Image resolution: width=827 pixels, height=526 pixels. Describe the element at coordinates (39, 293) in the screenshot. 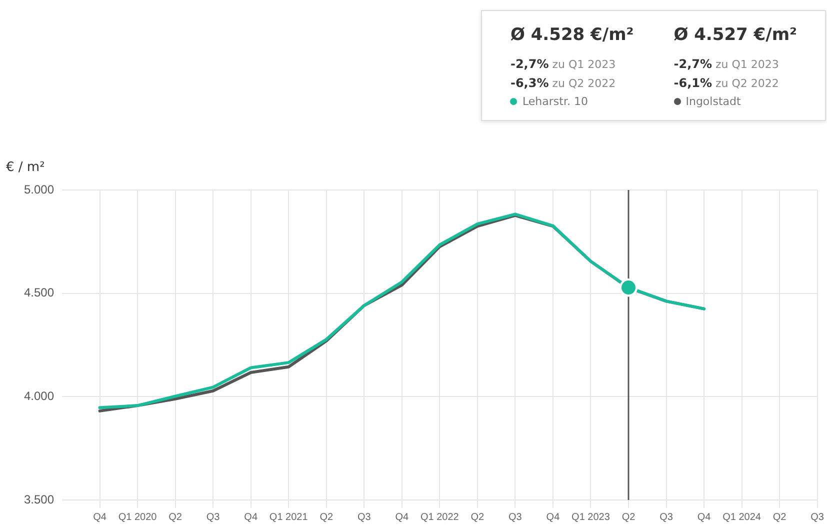

I see `y-tick-label: 4.500` at that location.